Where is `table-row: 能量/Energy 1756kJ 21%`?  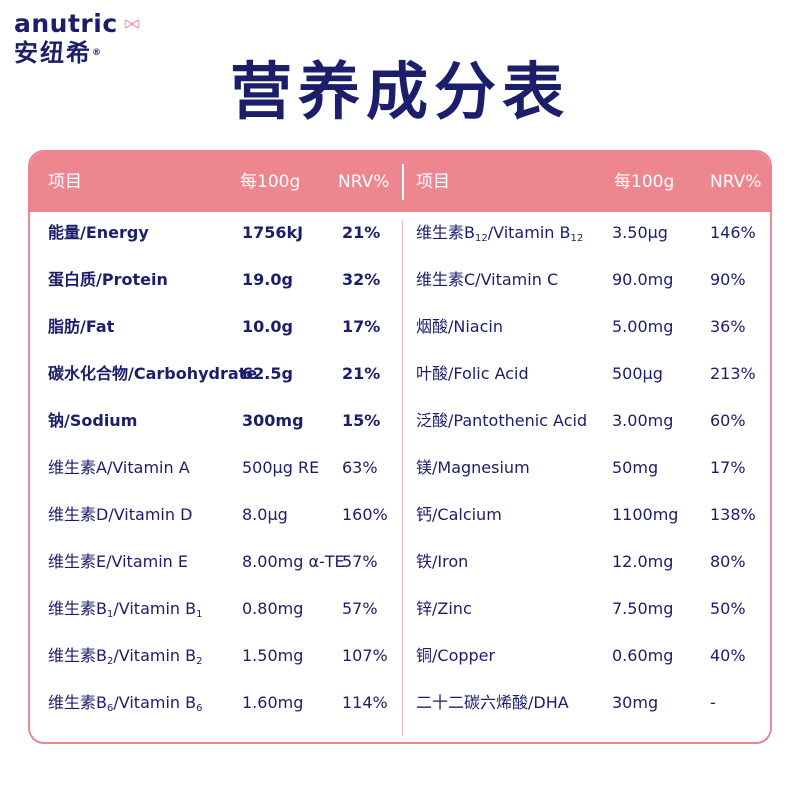 table-row: 能量/Energy 1756kJ 21% is located at coordinates (400, 233).